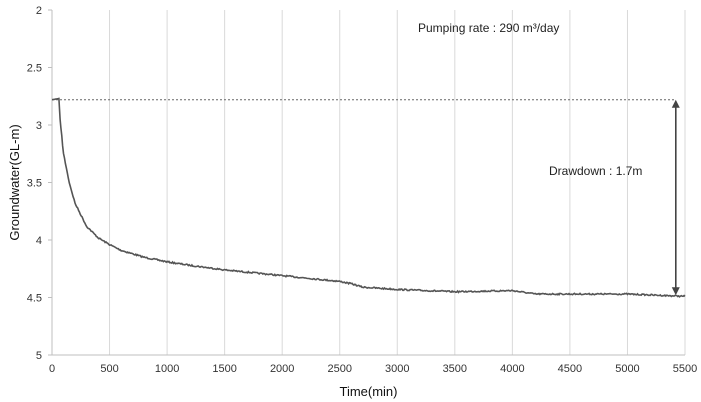 This screenshot has height=402, width=701. Describe the element at coordinates (34, 69) in the screenshot. I see `y-tick-label: 2.5` at that location.